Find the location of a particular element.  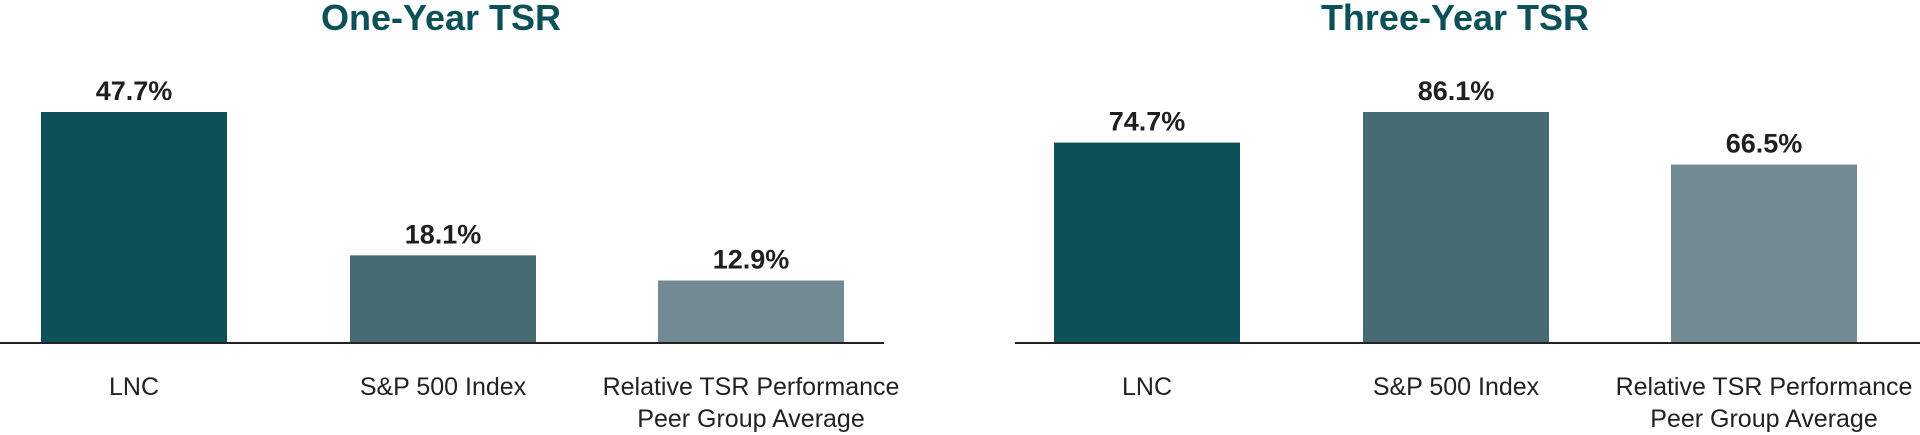

bar-value-label: 66.5% is located at coordinates (1764, 144).